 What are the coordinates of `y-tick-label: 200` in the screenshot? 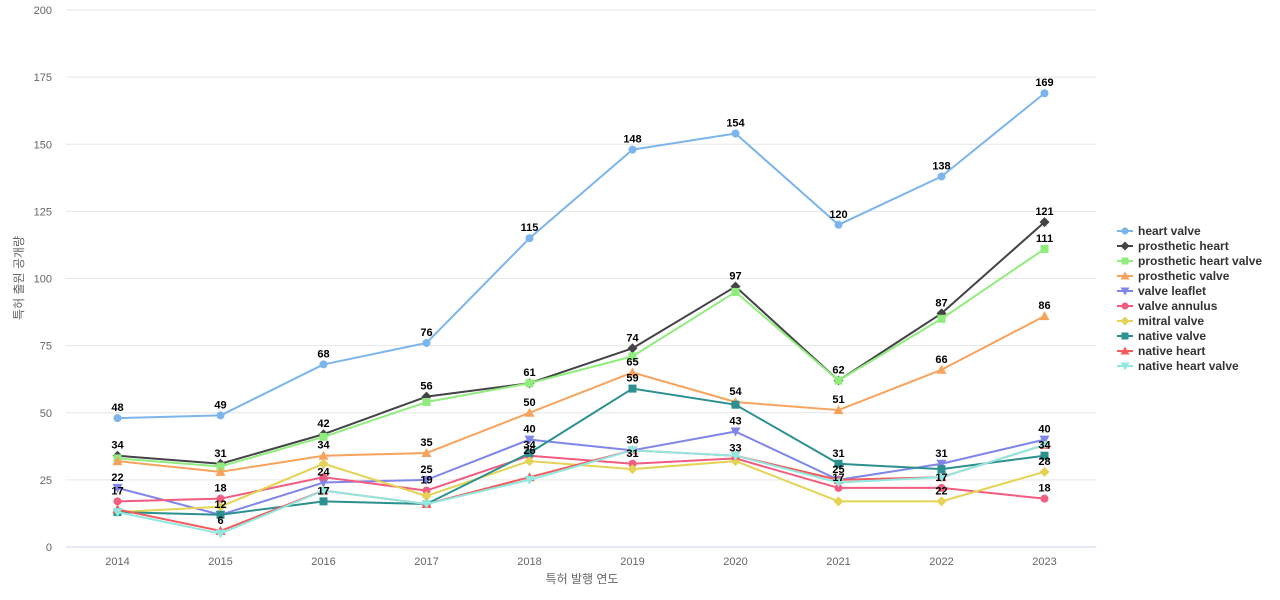 It's located at (43, 11).